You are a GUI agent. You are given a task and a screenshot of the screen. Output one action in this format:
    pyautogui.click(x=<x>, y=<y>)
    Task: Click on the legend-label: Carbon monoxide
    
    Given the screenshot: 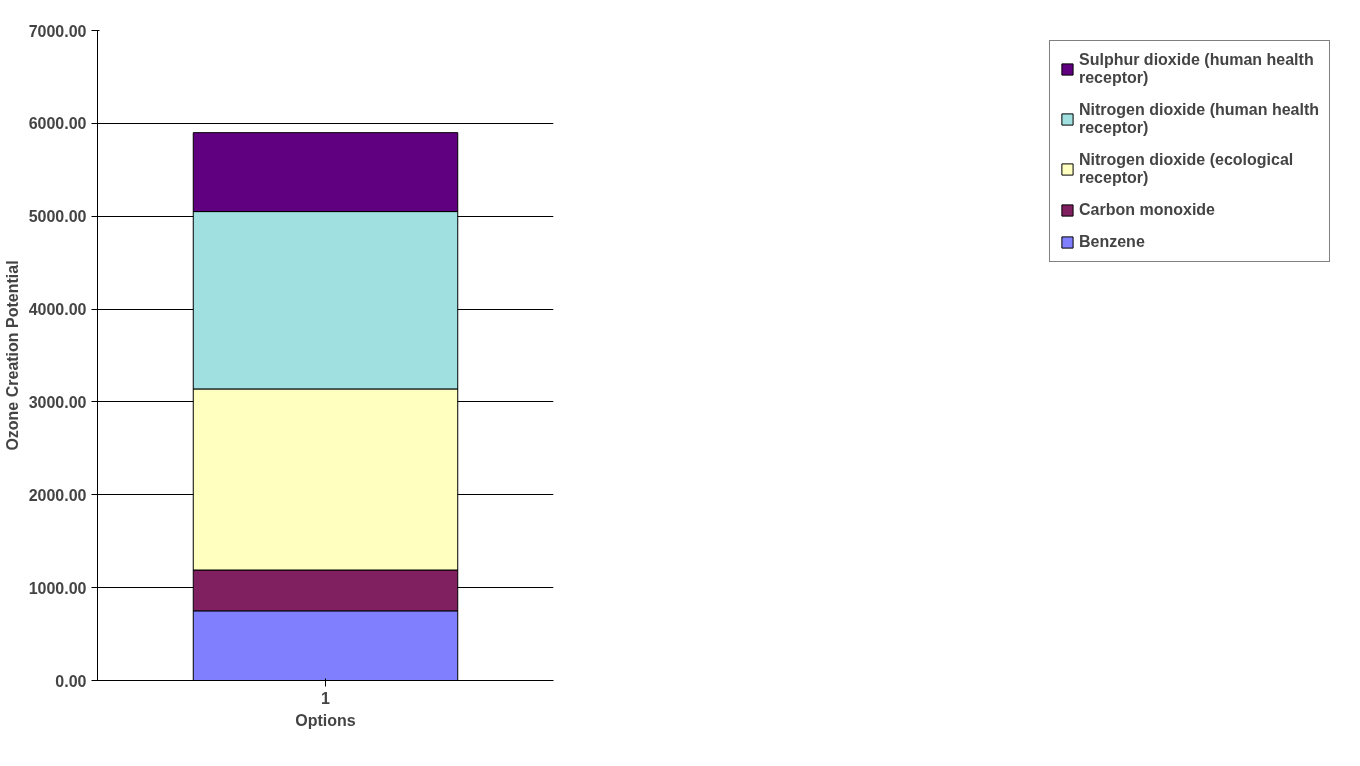 What is the action you would take?
    pyautogui.click(x=1146, y=210)
    